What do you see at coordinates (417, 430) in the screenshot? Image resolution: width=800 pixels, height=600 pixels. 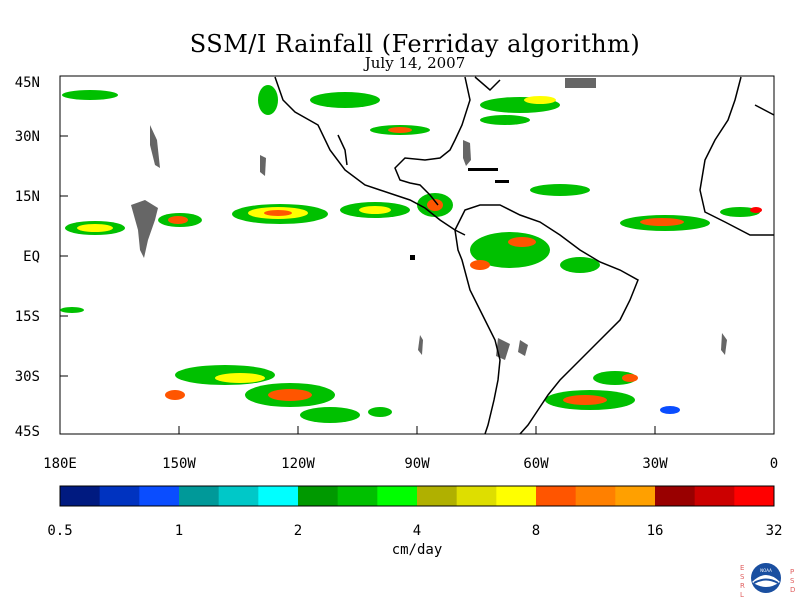 I see `lon-ticks` at bounding box center [417, 430].